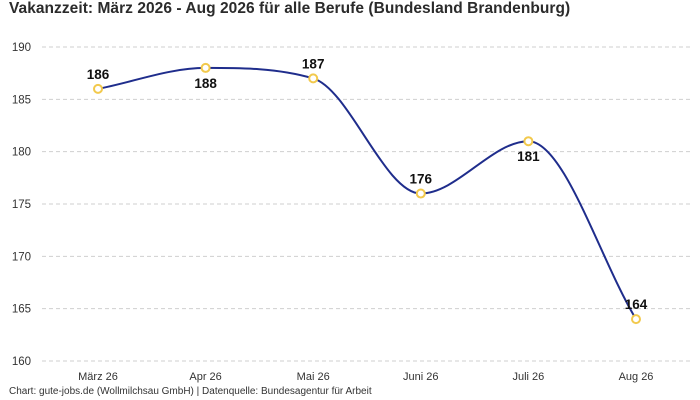 The image size is (700, 400). Describe the element at coordinates (21, 205) in the screenshot. I see `y-tick-label: 175` at that location.